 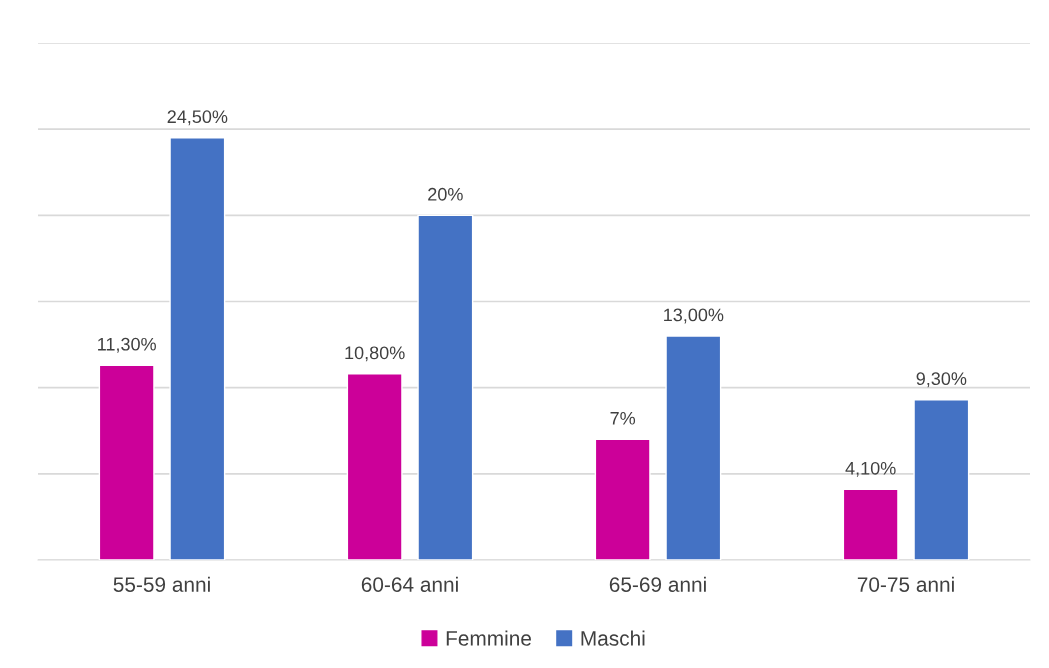 I want to click on data-label: 7%, so click(x=623, y=418).